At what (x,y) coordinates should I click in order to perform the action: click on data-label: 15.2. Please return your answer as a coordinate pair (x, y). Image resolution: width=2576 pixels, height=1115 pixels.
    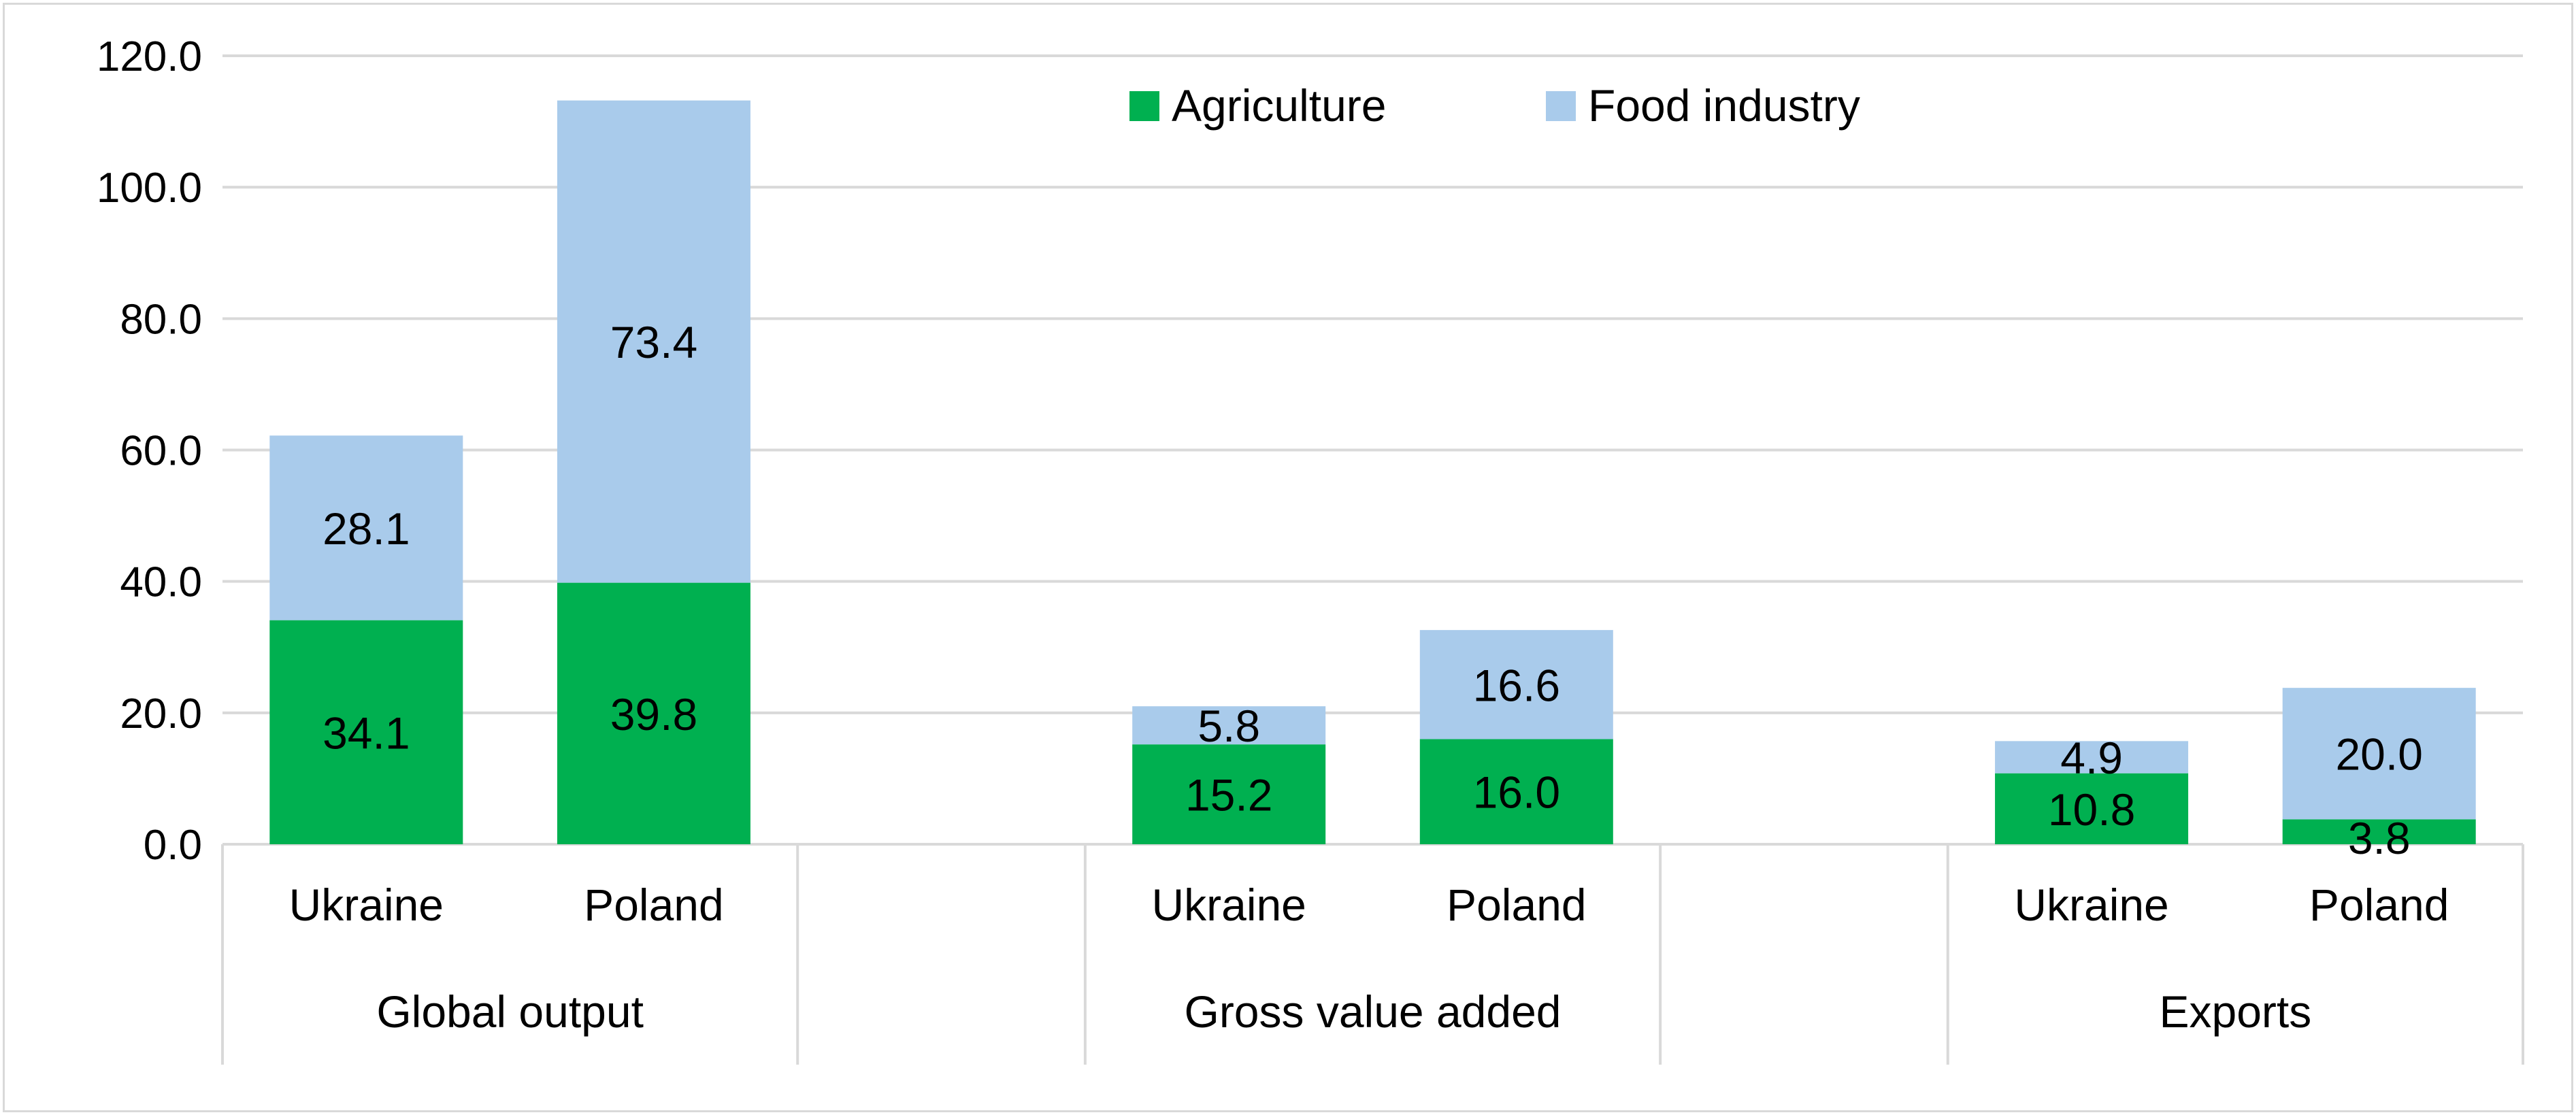
    Looking at the image, I should click on (1229, 795).